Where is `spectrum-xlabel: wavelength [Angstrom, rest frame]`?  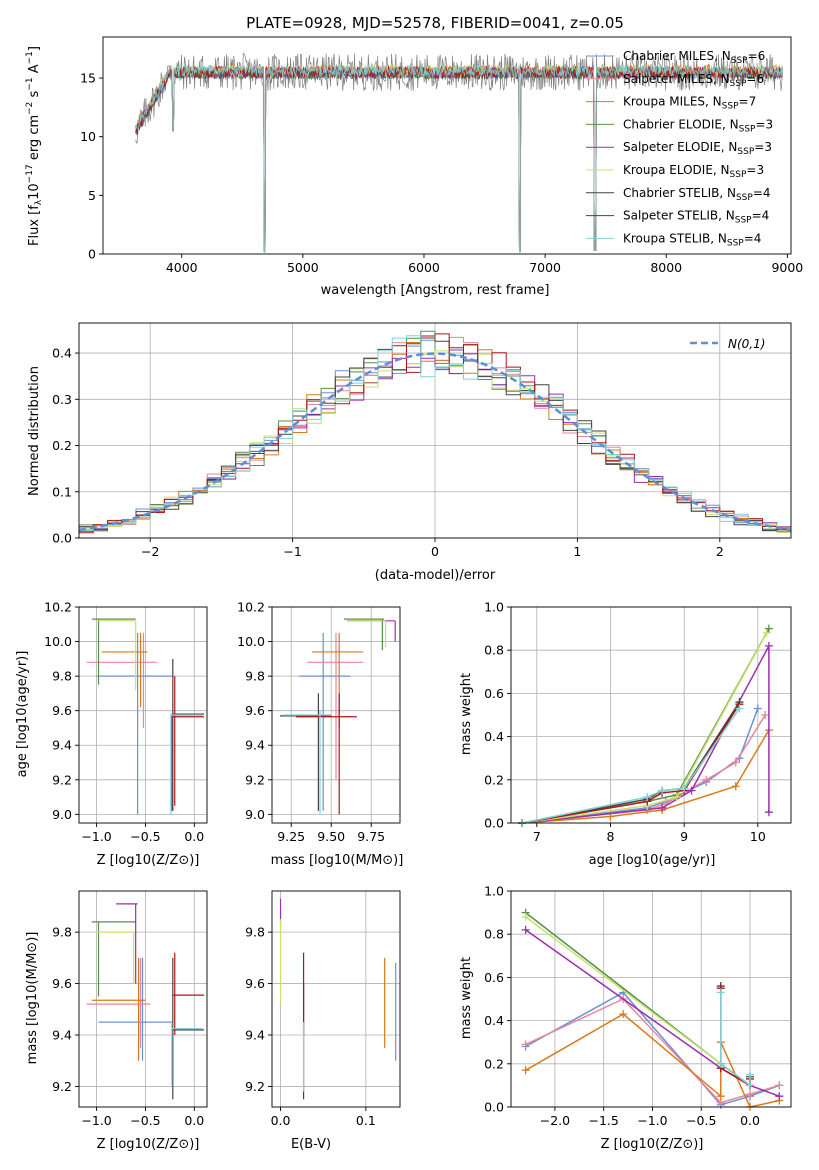 spectrum-xlabel: wavelength [Angstrom, rest frame] is located at coordinates (435, 290).